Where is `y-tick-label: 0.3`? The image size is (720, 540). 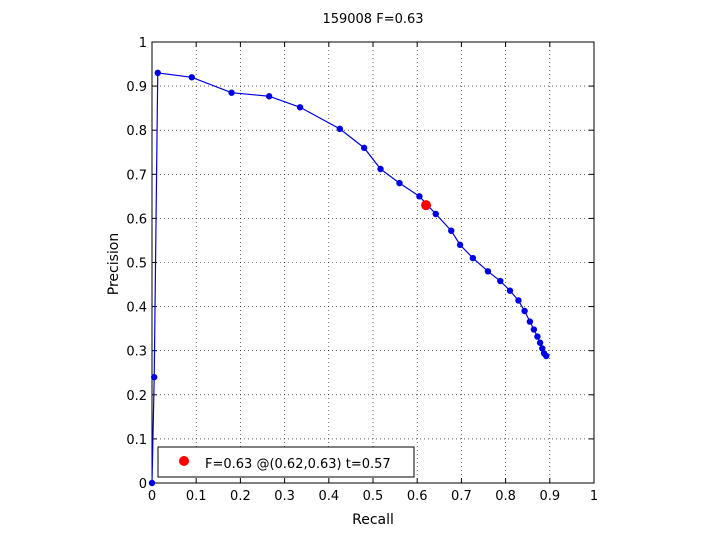
y-tick-label: 0.3 is located at coordinates (136, 352).